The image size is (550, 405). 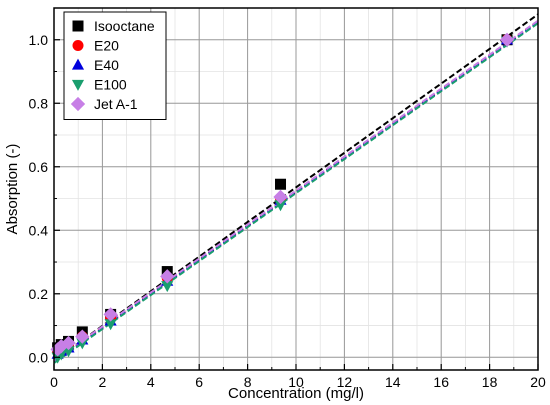 I want to click on y-tick-label: 0.2, so click(x=39, y=294).